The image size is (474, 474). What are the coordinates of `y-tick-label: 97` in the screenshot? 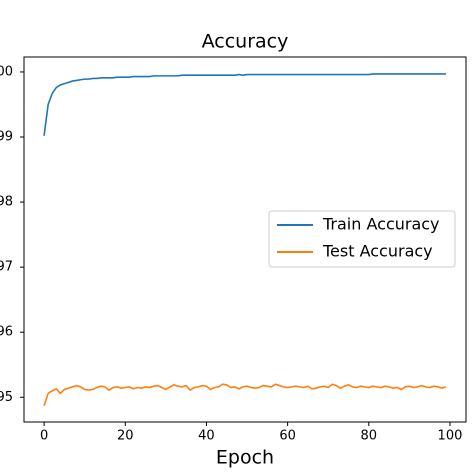 It's located at (6, 267).